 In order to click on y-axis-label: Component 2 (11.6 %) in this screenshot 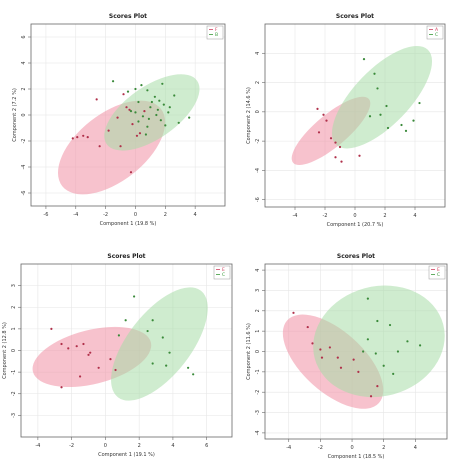, I will do `click(249, 351)`.